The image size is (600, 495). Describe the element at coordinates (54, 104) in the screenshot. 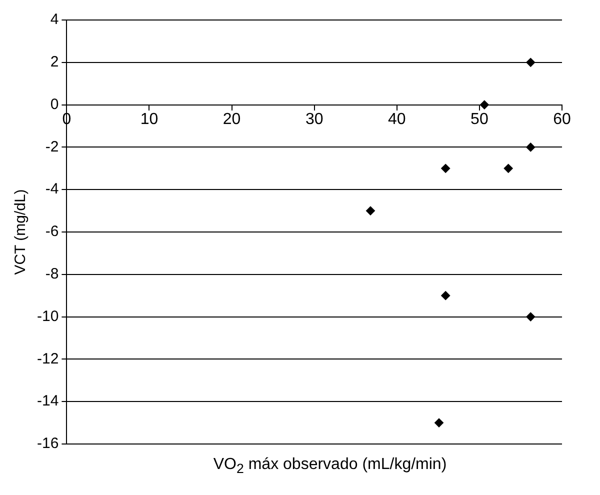

I see `y-tick-label: 0` at that location.